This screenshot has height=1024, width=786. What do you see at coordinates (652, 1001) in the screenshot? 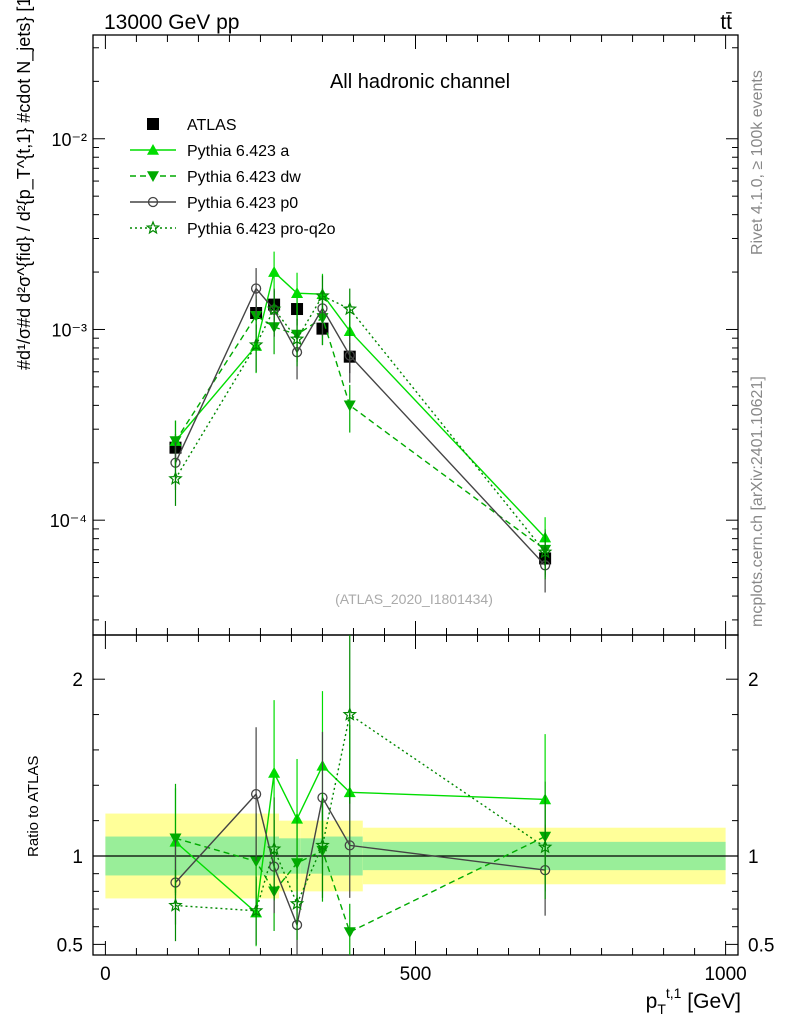
I see `x-axis-label-p: p` at bounding box center [652, 1001].